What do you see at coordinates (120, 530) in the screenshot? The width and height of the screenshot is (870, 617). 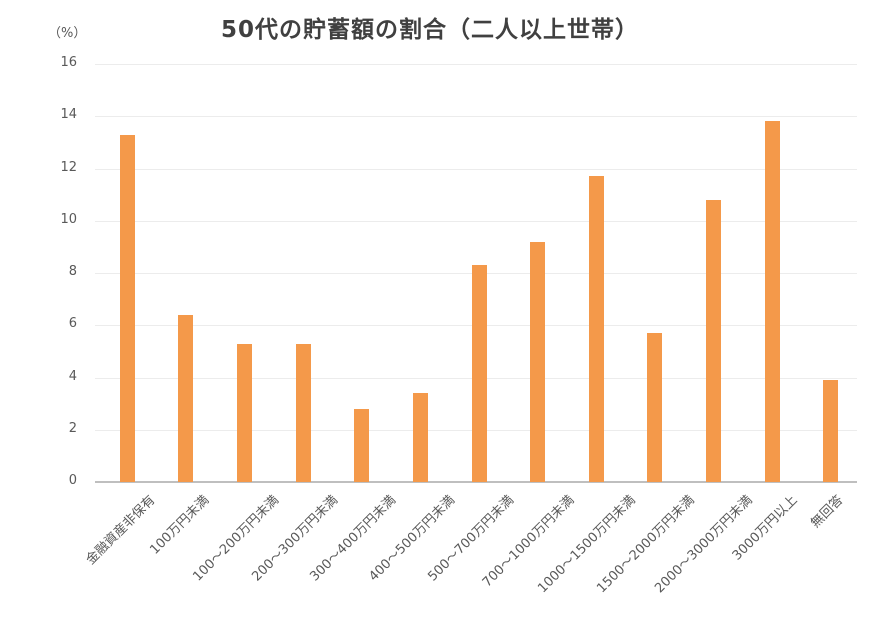 I see `x-tick-label: 金融資産非保有` at bounding box center [120, 530].